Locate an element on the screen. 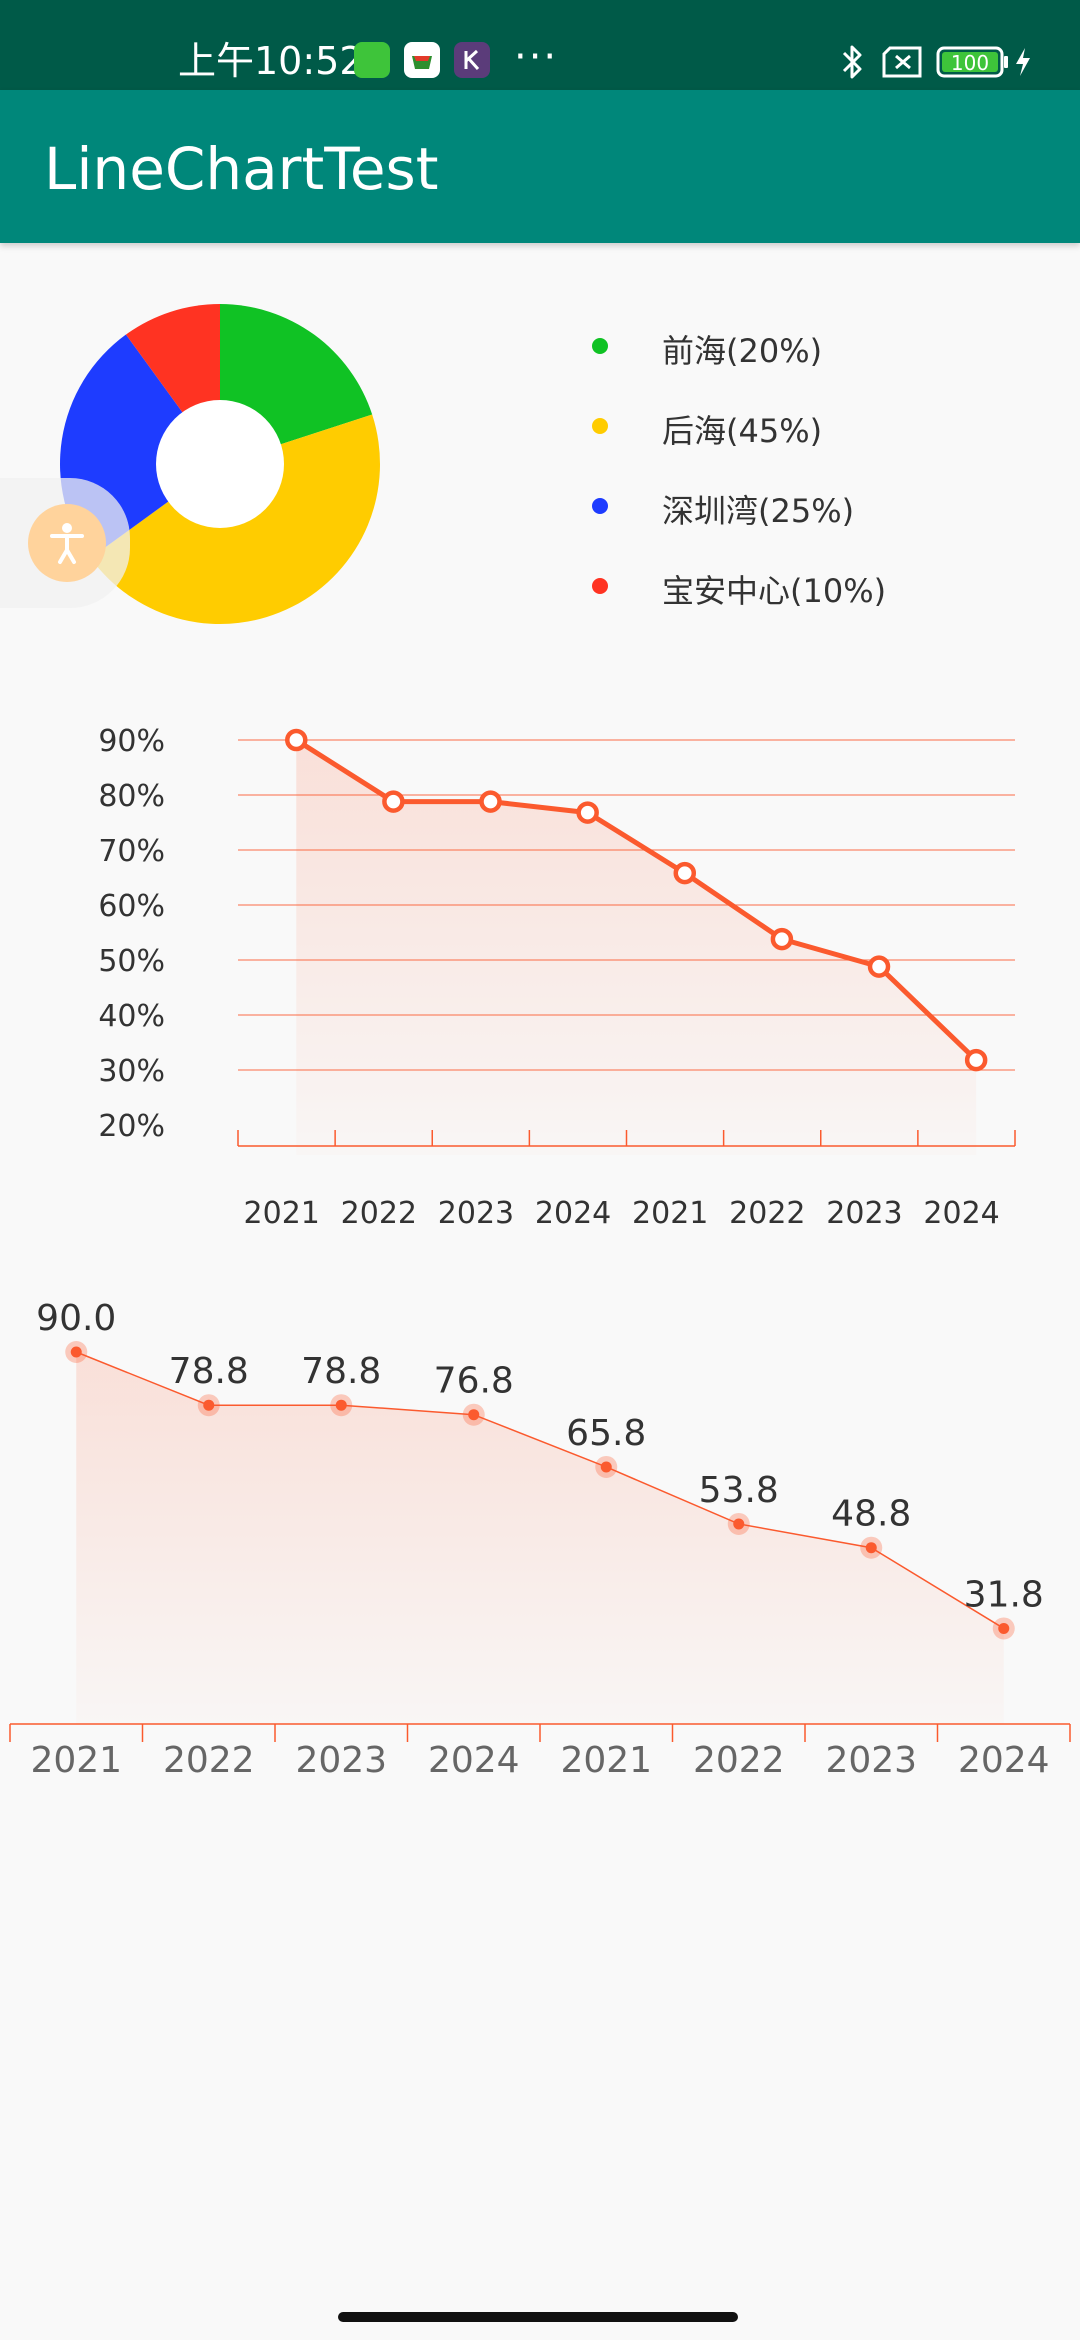 This screenshot has height=2340, width=1080. y-tick-label: 20% is located at coordinates (131, 1126).